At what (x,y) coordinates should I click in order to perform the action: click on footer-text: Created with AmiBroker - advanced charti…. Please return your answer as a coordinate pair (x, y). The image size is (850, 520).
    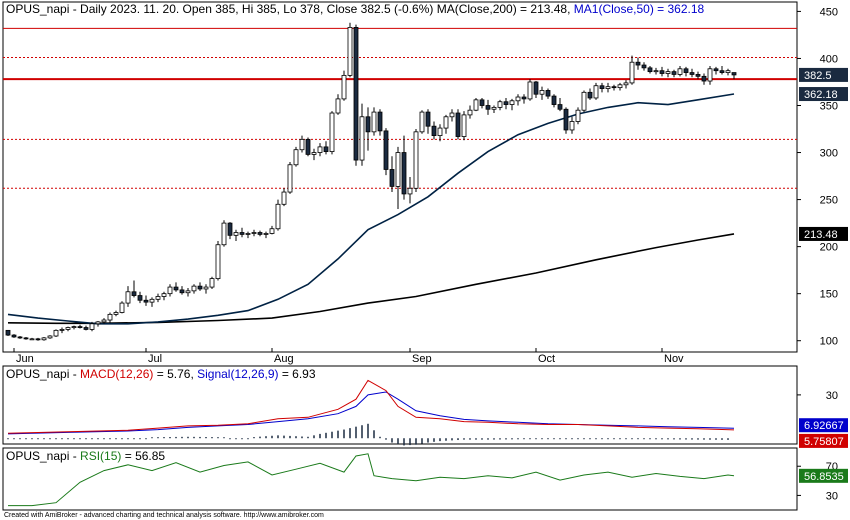
    Looking at the image, I should click on (164, 515).